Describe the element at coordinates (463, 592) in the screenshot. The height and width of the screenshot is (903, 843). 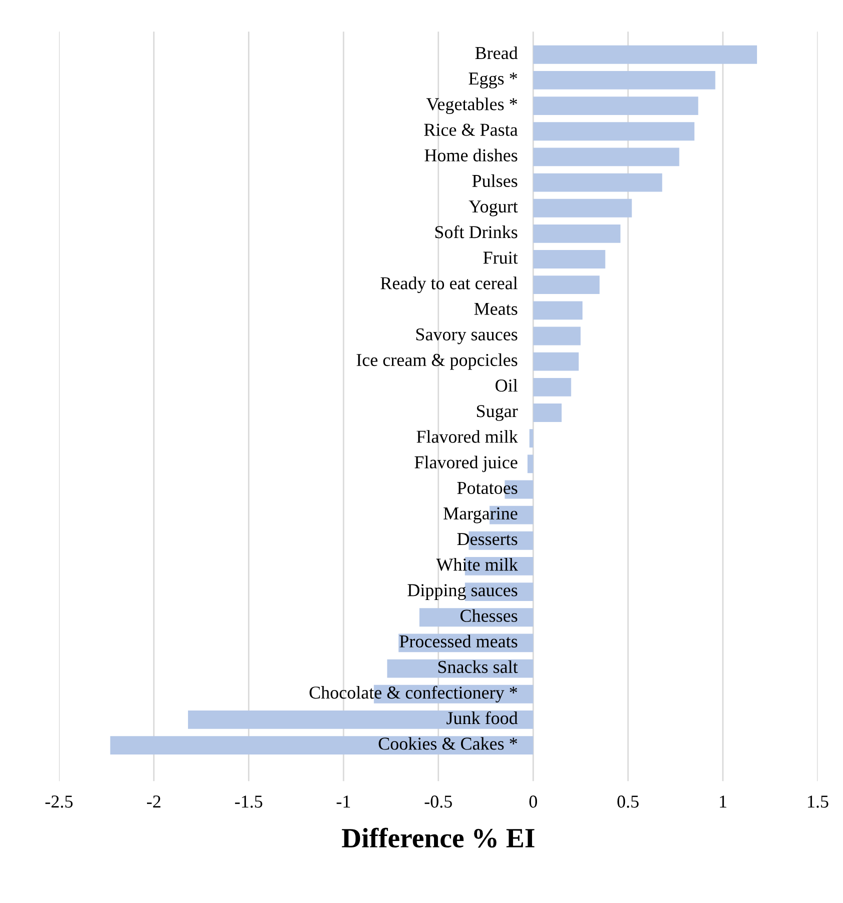
I see `y-tick-label: Dipping sauces` at that location.